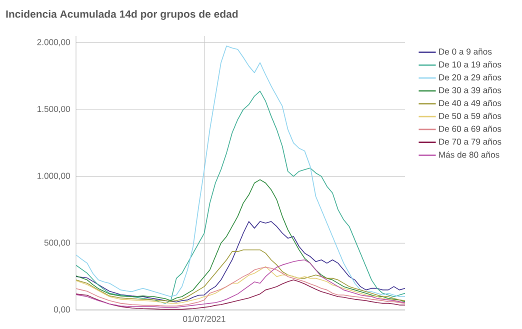 This screenshot has height=329, width=522. What do you see at coordinates (470, 64) in the screenshot?
I see `legend-label: De 10 a 19 años` at bounding box center [470, 64].